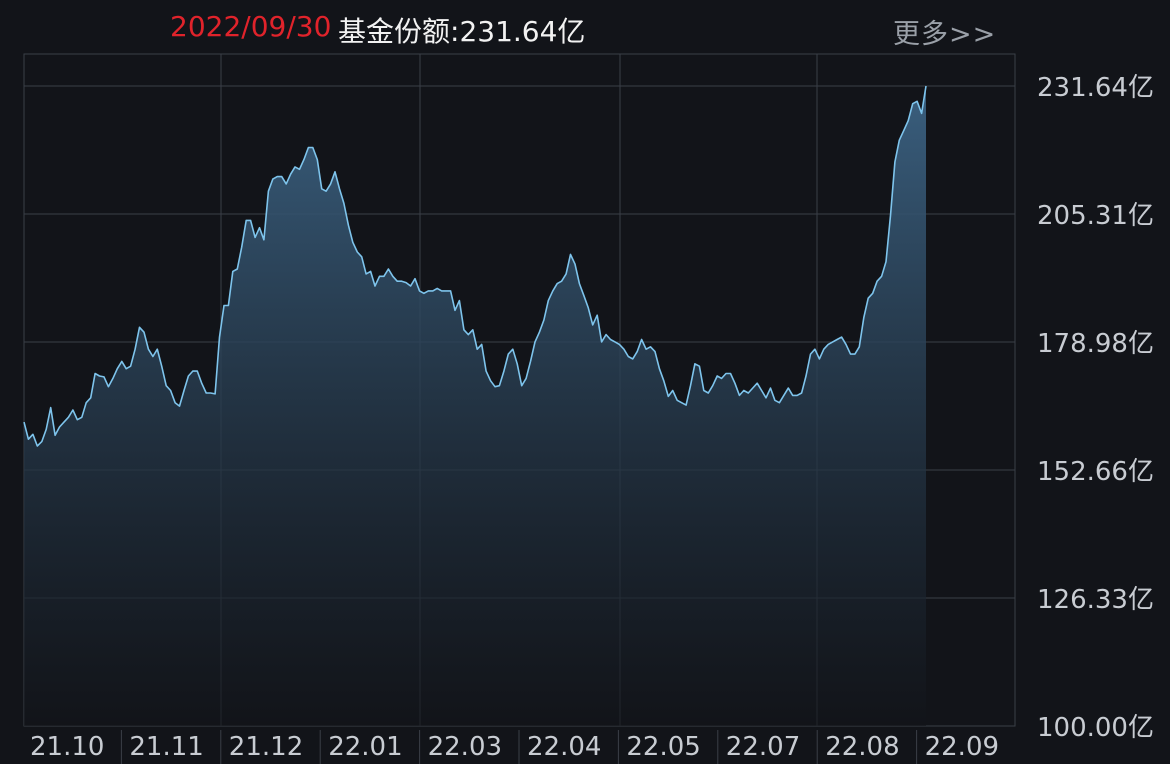 The image size is (1170, 764). I want to click on y-tick-label: 100.00亿, so click(1095, 728).